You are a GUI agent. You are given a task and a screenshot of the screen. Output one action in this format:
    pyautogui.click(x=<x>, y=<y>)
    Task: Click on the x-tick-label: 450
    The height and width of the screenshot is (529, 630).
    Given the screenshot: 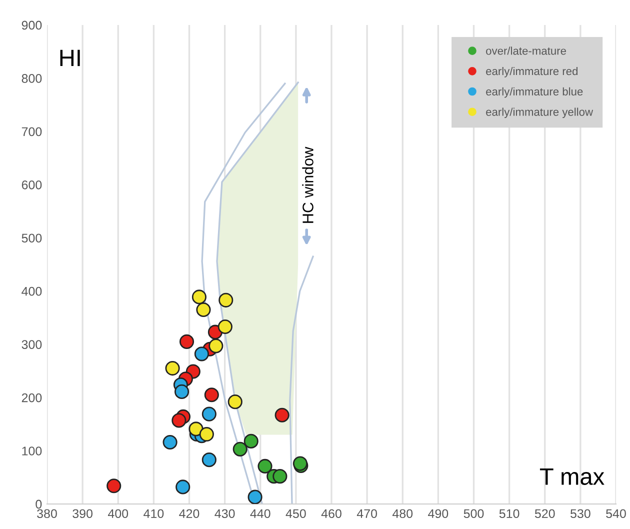 What is the action you would take?
    pyautogui.click(x=296, y=513)
    